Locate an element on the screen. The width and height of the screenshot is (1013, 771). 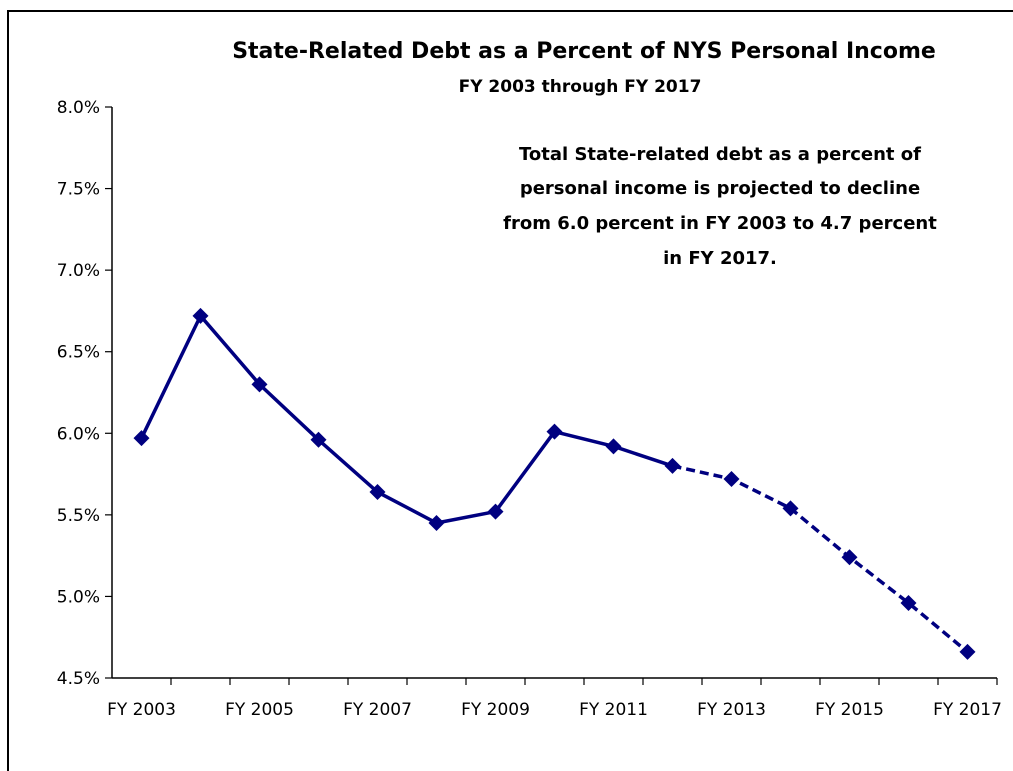
x-tick-label: FY 2009 is located at coordinates (495, 710).